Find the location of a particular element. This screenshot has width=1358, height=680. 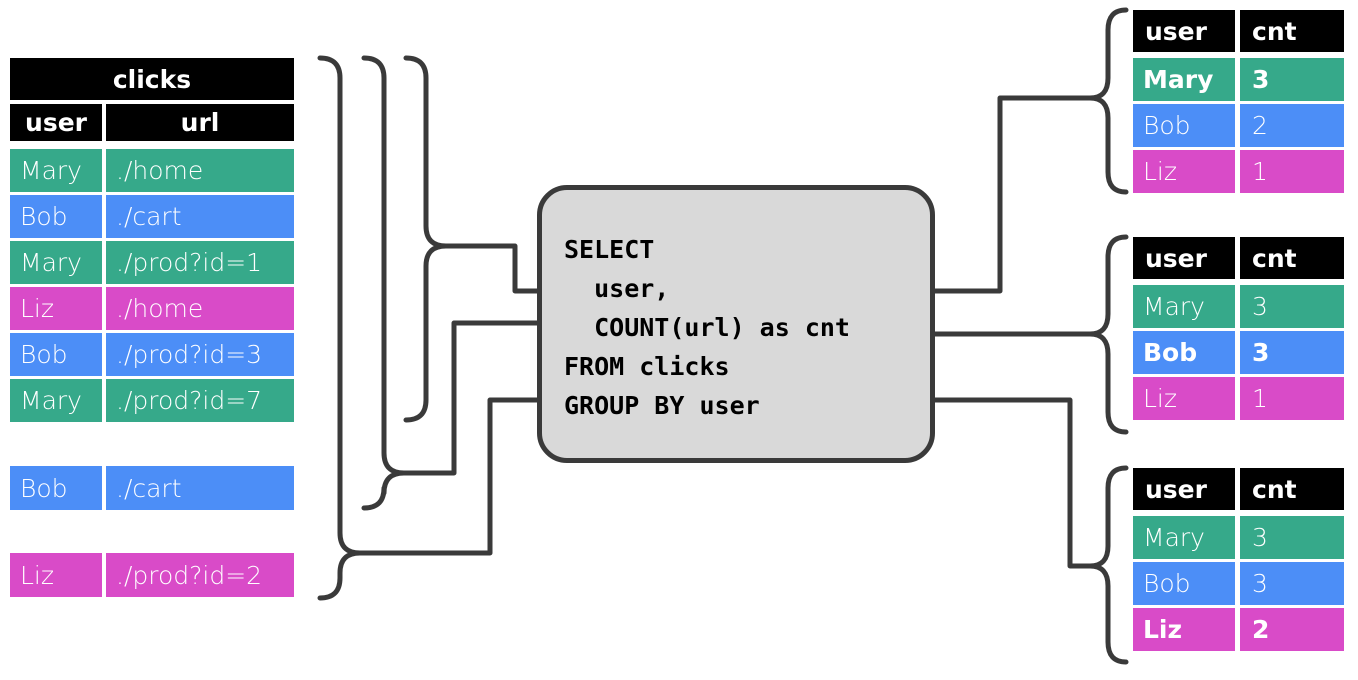

result-1-row-cnt: 2 is located at coordinates (1292, 125).